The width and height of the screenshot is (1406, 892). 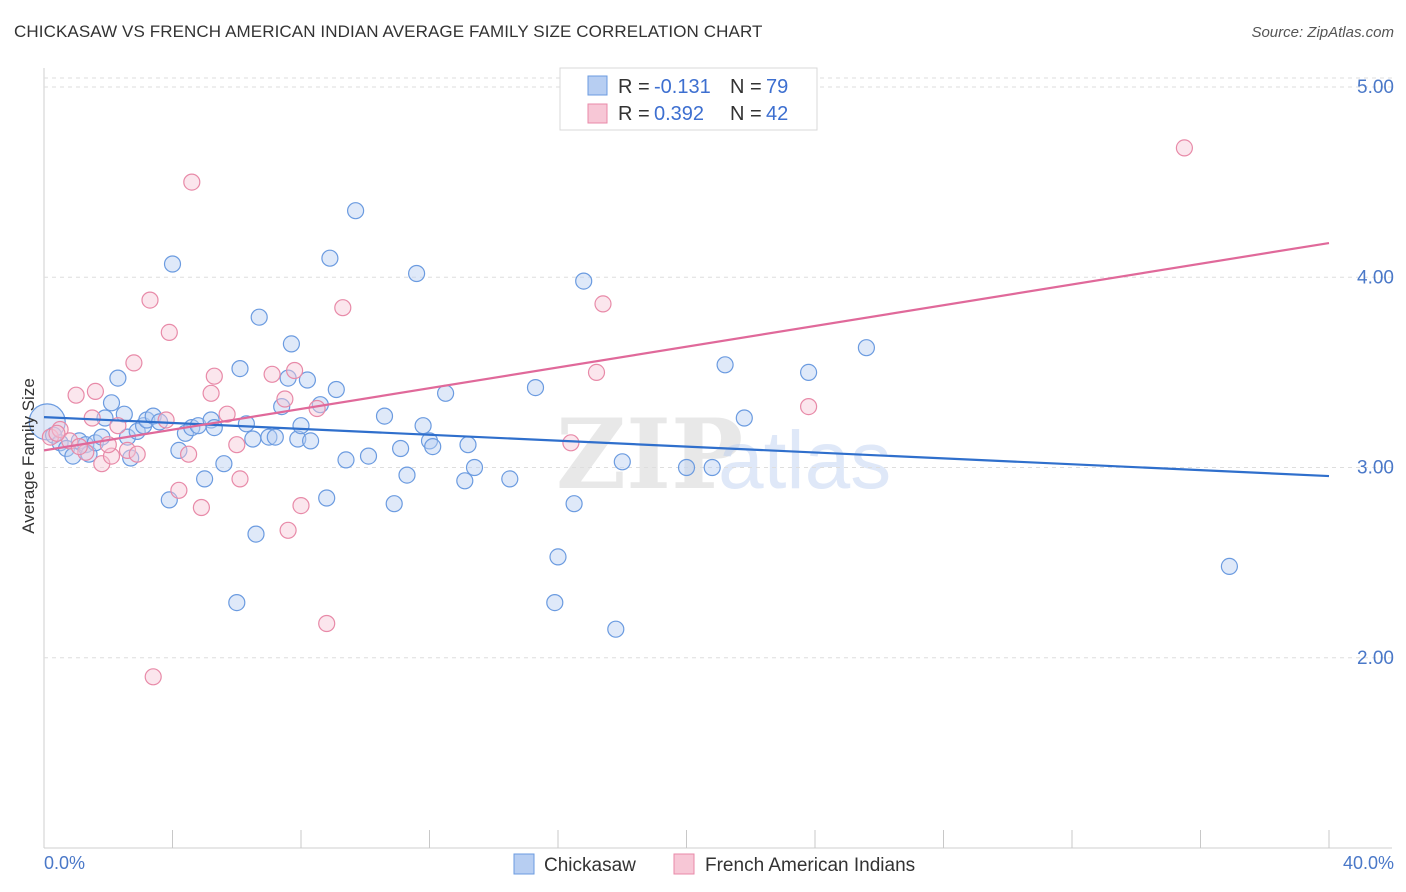 What do you see at coordinates (64, 863) in the screenshot?
I see `x-tick-label-min: 0.0%` at bounding box center [64, 863].